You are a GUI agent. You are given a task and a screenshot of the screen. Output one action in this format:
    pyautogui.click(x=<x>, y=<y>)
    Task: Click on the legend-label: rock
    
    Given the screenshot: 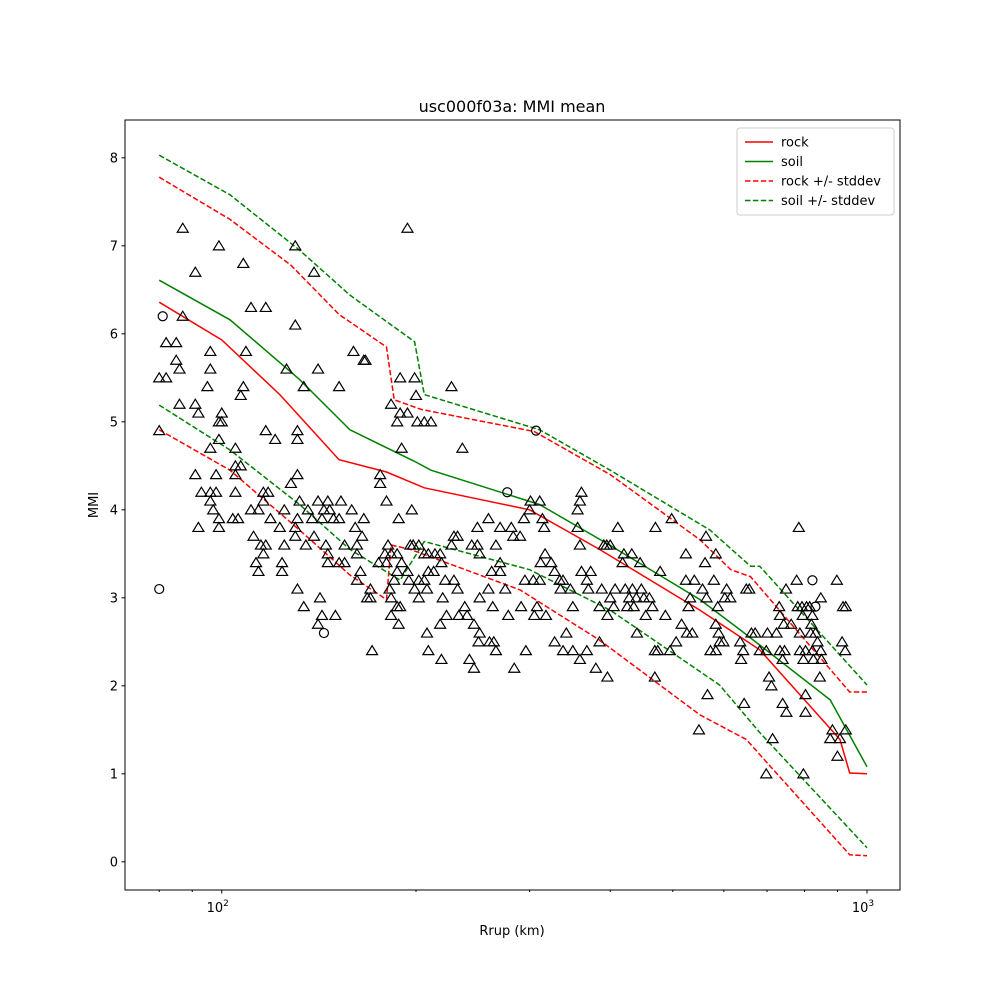 What is the action you would take?
    pyautogui.click(x=795, y=143)
    